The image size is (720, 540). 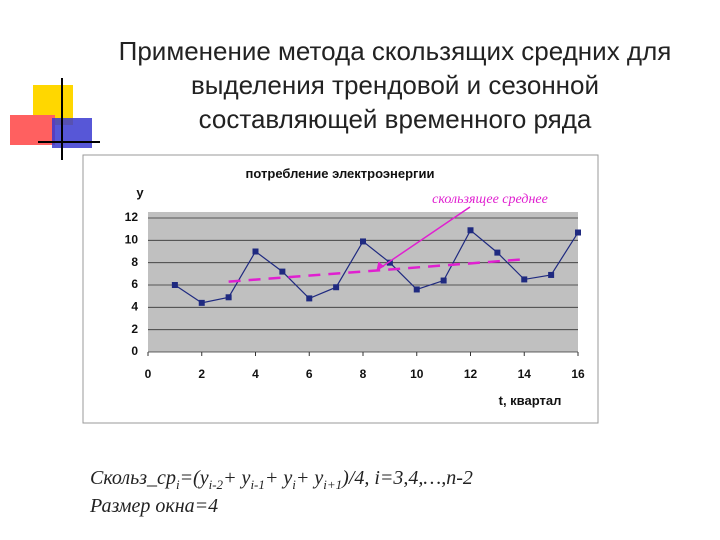 I want to click on series-line, so click(x=376, y=266).